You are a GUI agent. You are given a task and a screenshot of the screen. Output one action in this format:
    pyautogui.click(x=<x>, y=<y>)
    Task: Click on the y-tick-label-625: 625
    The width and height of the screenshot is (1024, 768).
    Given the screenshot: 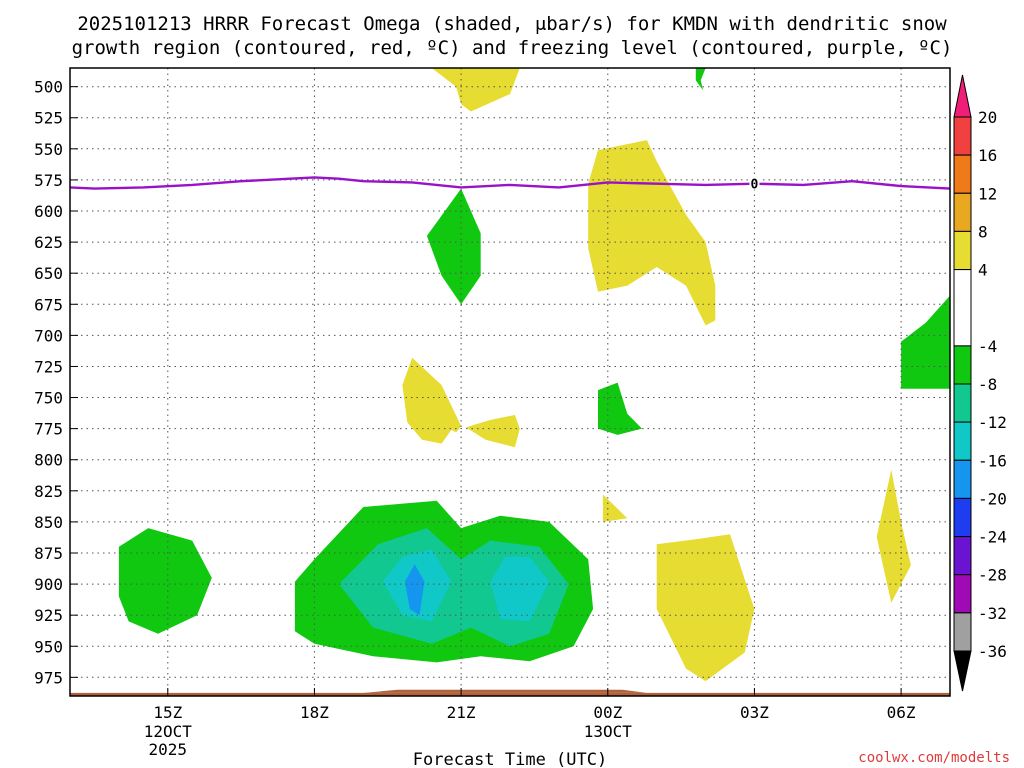 What is the action you would take?
    pyautogui.click(x=48, y=242)
    